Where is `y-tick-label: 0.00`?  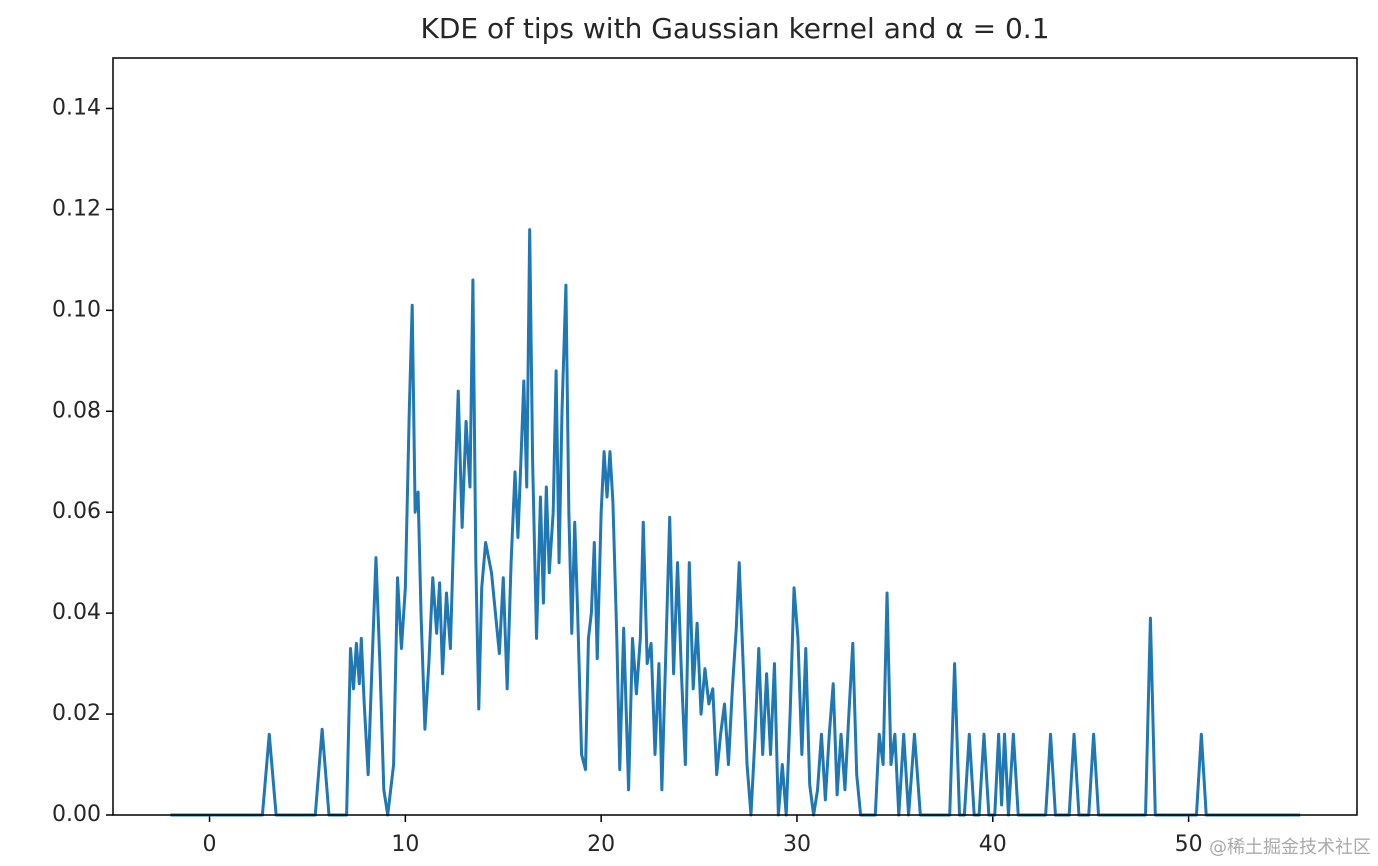 y-tick-label: 0.00 is located at coordinates (76, 814).